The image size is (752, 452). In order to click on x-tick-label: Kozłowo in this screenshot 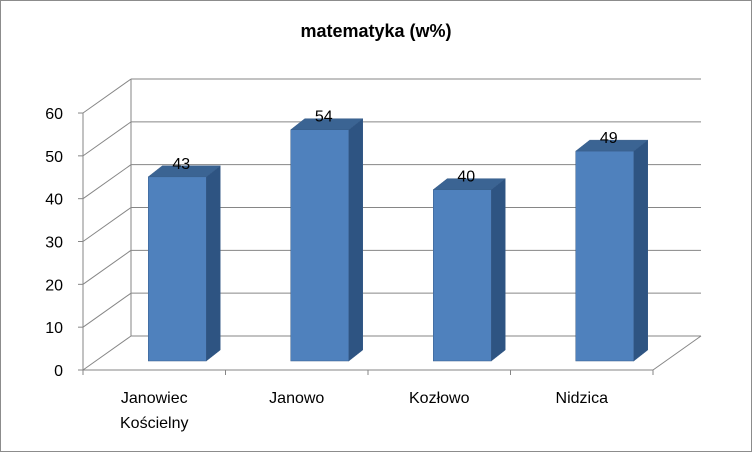, I will do `click(439, 398)`.